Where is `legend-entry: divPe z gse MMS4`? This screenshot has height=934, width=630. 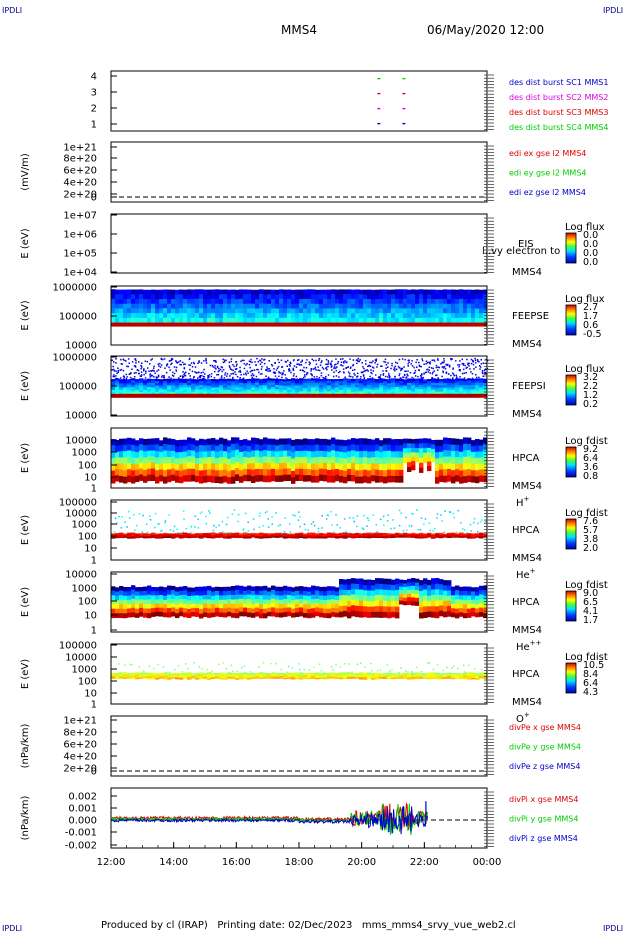 legend-entry: divPe z gse MMS4 is located at coordinates (544, 766).